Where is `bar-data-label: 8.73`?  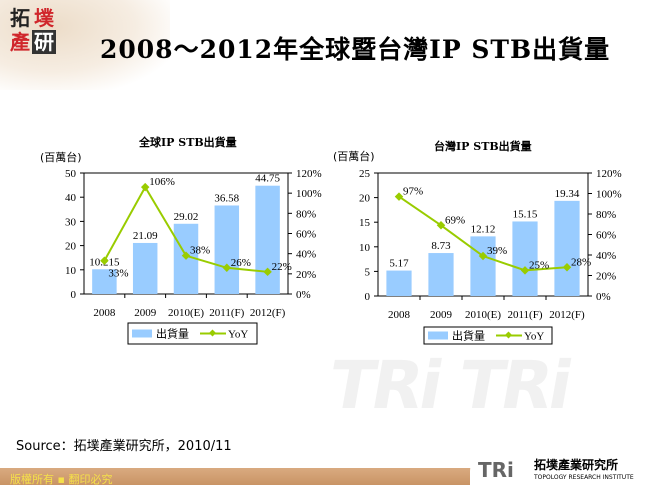
bar-data-label: 8.73 is located at coordinates (441, 246).